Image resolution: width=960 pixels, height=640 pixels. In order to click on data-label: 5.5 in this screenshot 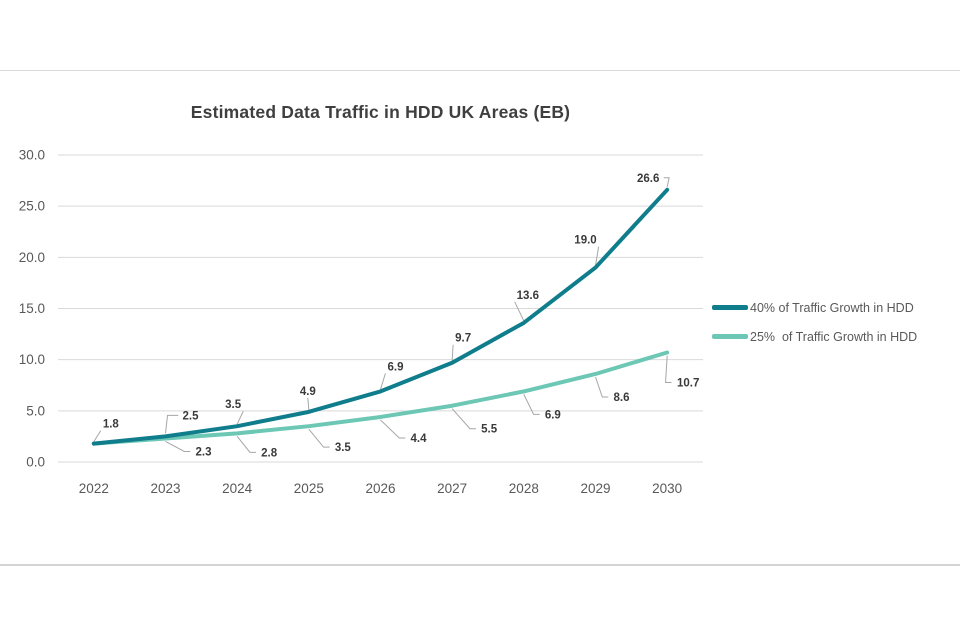, I will do `click(489, 430)`.